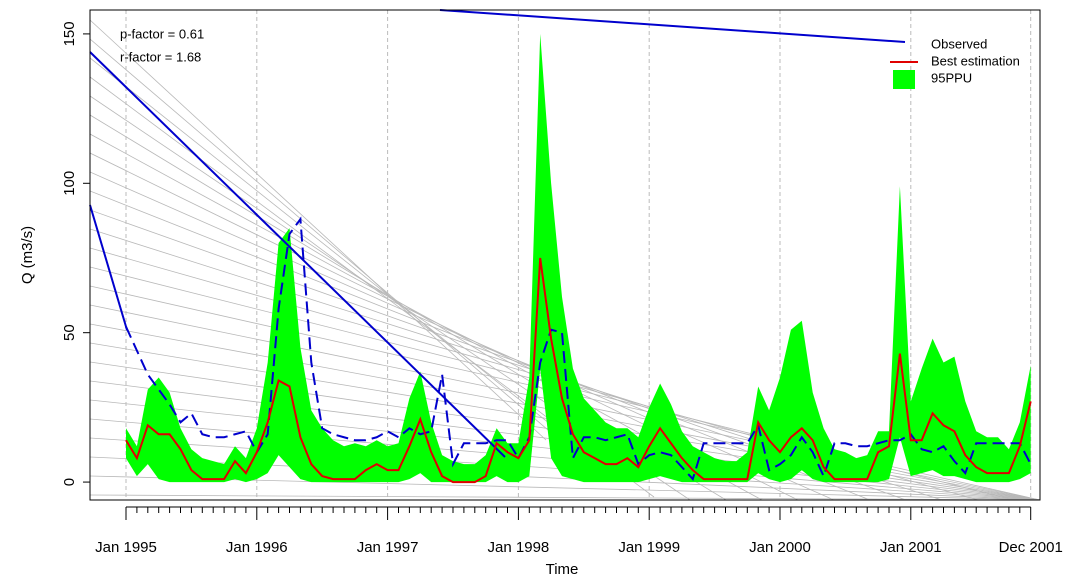  Describe the element at coordinates (257, 547) in the screenshot. I see `x-tick-label: Jan 1996` at that location.